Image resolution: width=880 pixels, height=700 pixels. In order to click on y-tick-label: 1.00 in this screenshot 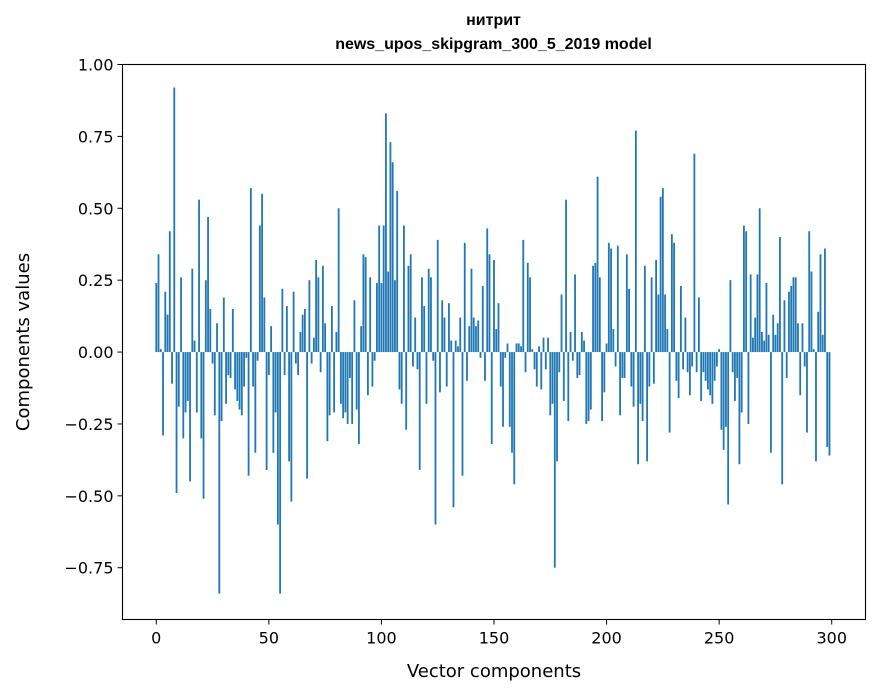, I will do `click(96, 65)`.